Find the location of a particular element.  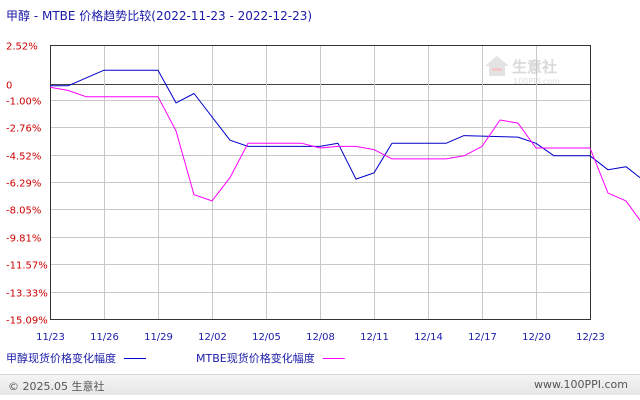

x-tick-label: 12/17 is located at coordinates (482, 337).